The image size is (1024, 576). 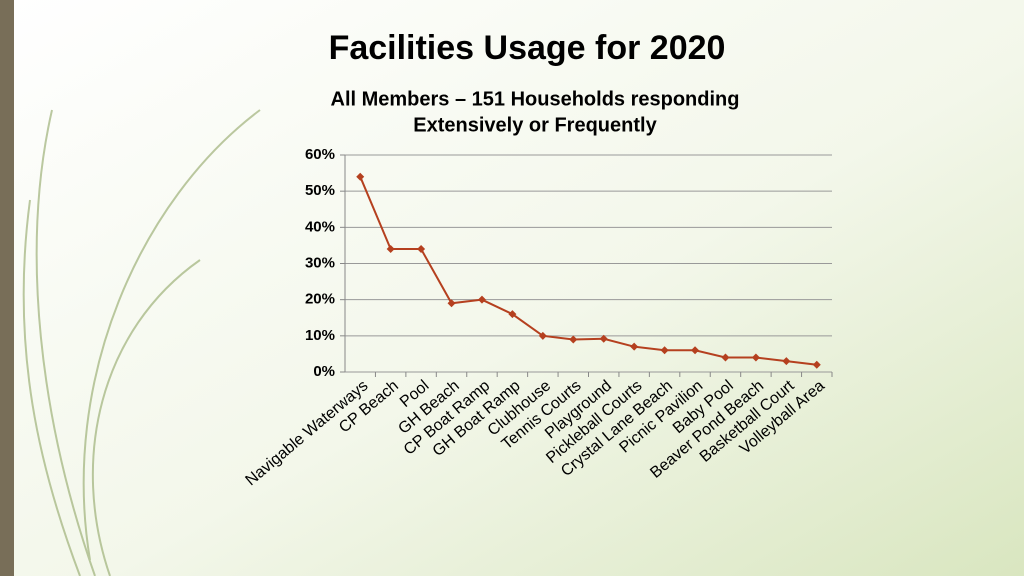 What do you see at coordinates (320, 190) in the screenshot?
I see `y-tick-label: 50%` at bounding box center [320, 190].